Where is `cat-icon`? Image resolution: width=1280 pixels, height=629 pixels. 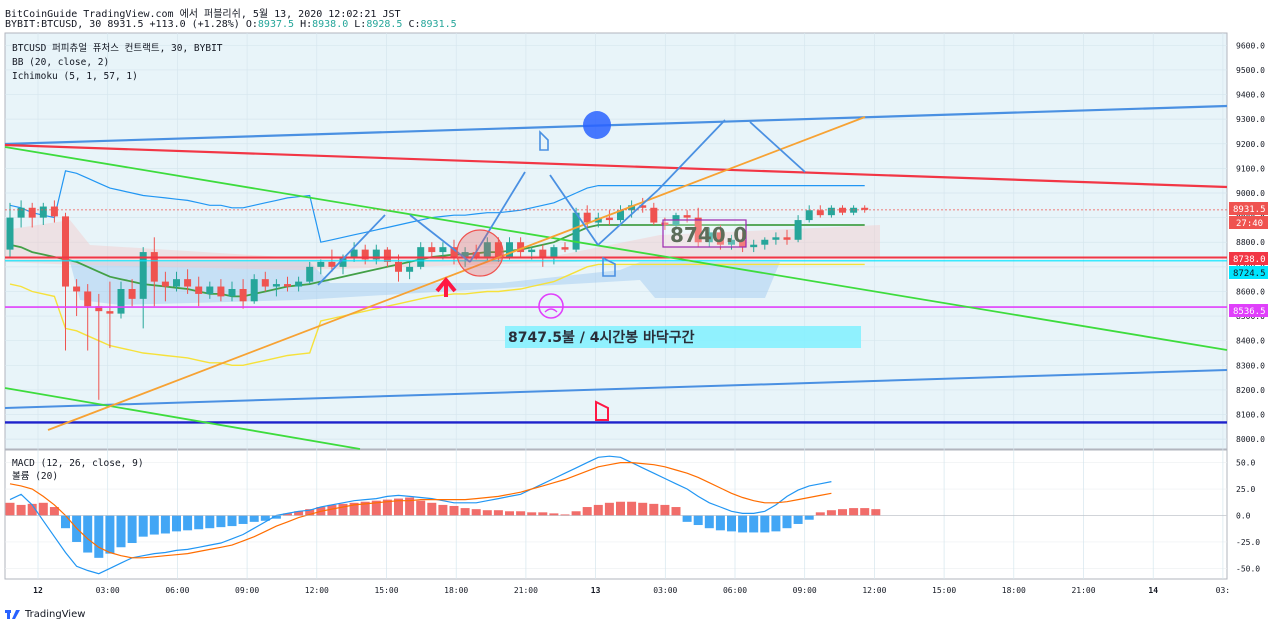 cat-icon is located at coordinates (597, 125).